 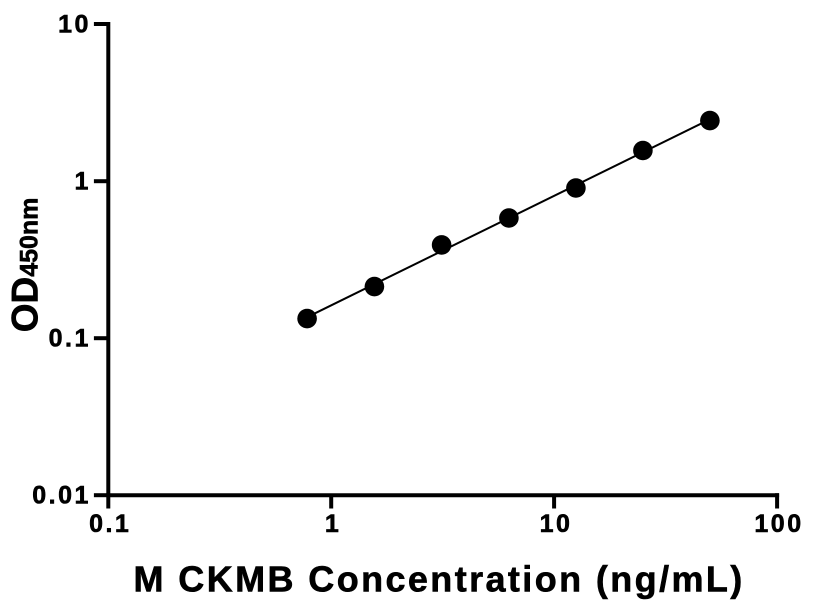 I want to click on svg-text: OD450nm, so click(x=25, y=265).